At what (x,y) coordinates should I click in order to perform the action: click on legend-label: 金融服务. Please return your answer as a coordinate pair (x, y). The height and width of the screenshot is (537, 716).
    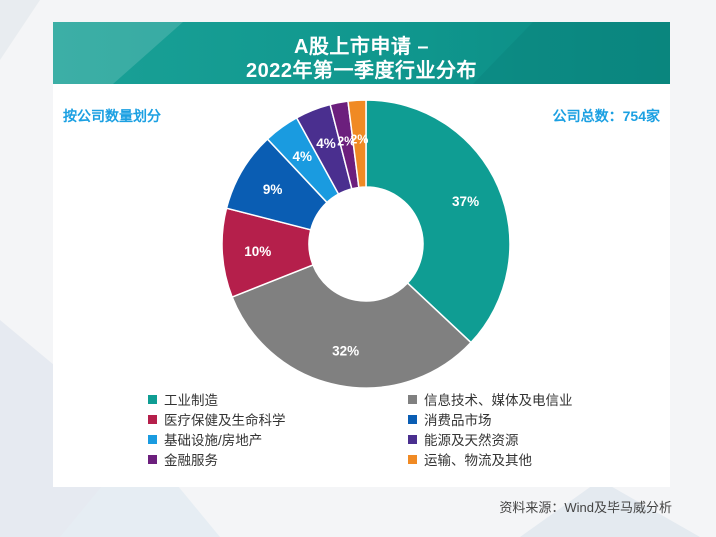
    Looking at the image, I should click on (191, 460).